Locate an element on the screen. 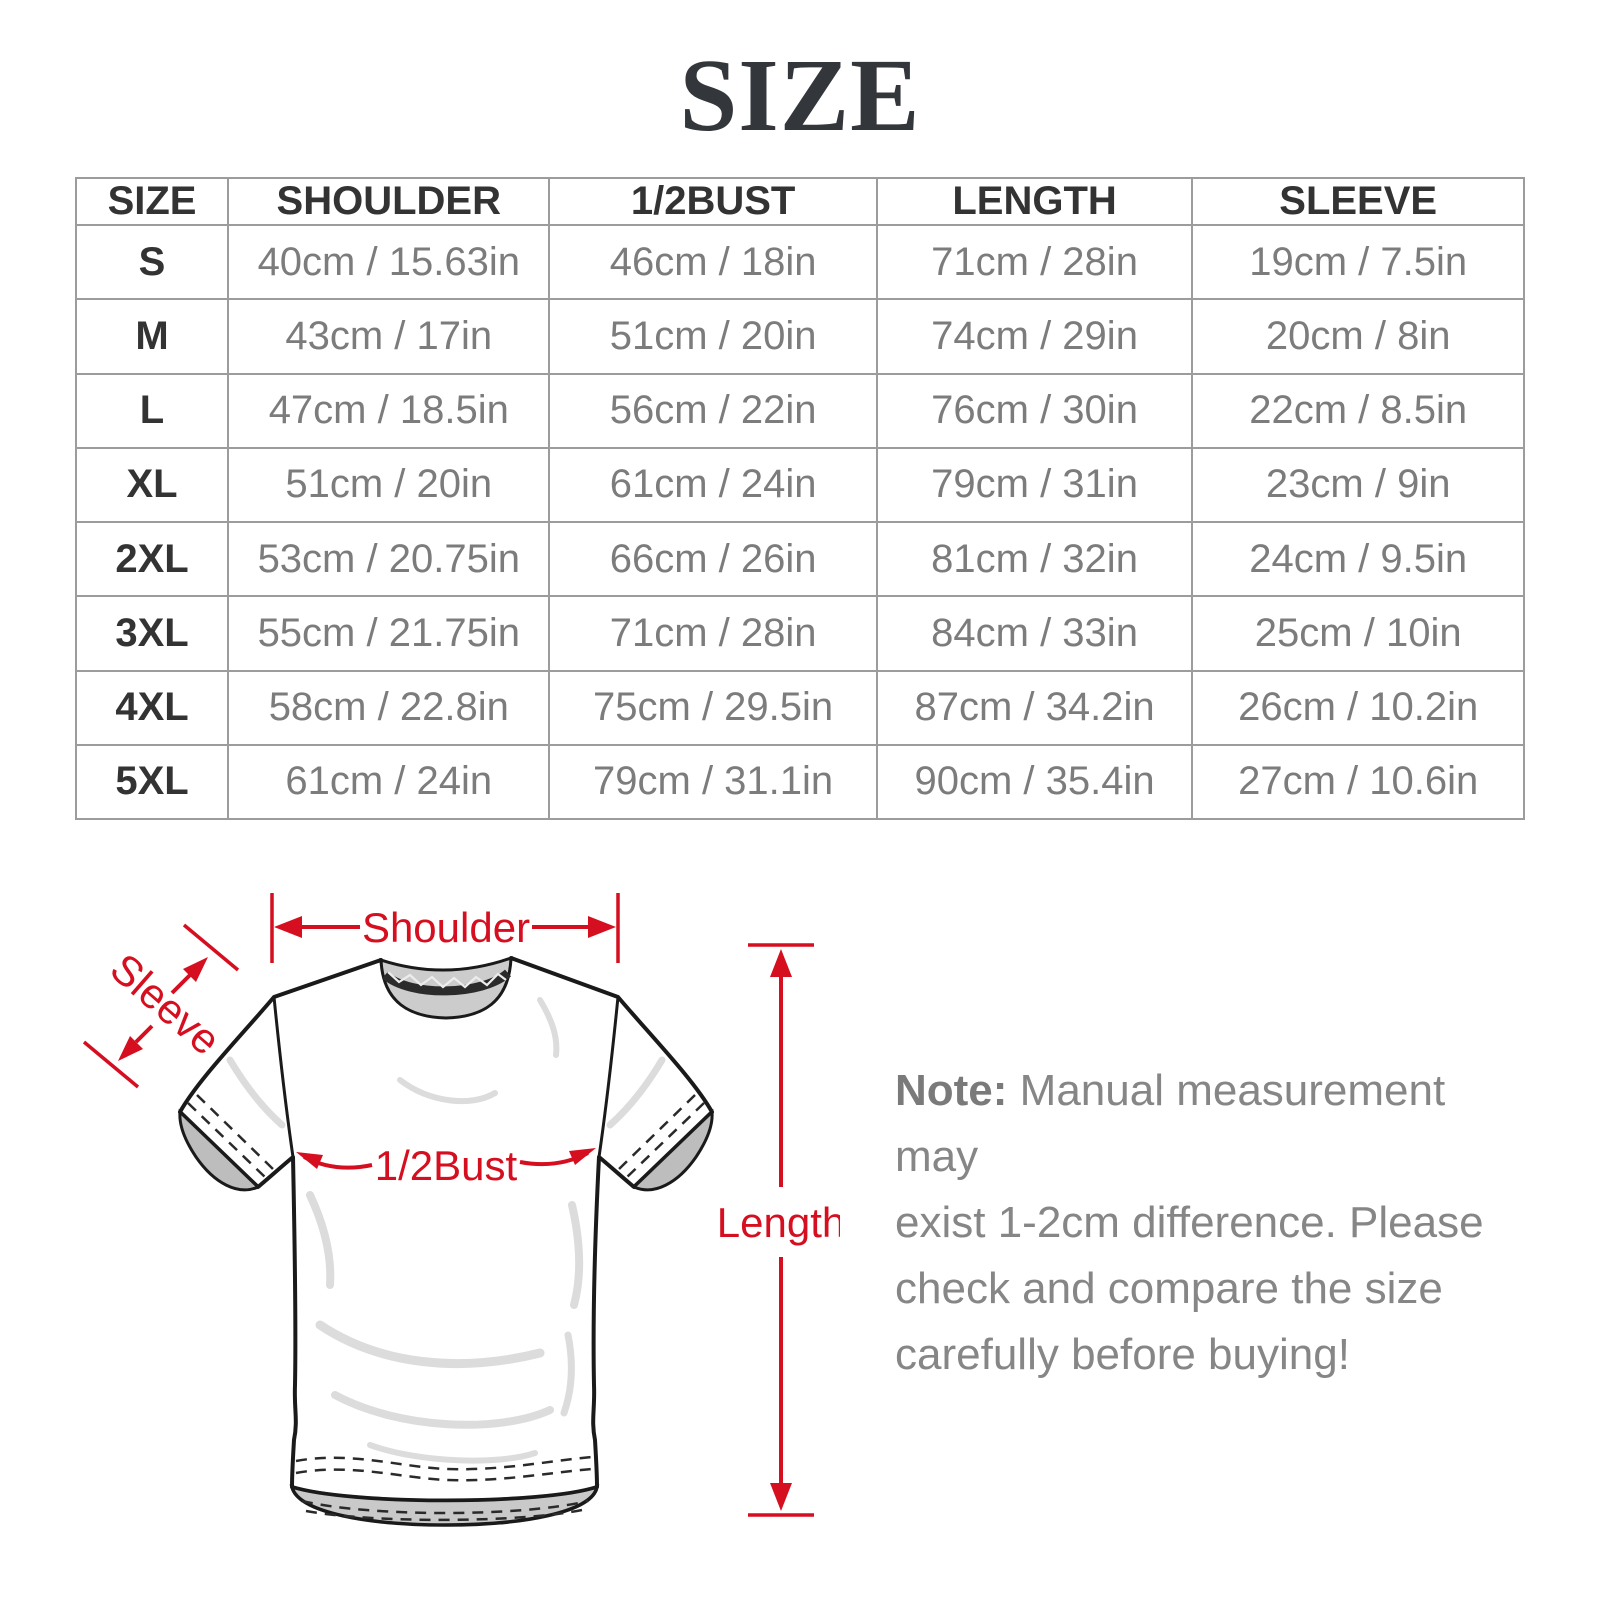 The width and height of the screenshot is (1600, 1600). length-annotation: Length is located at coordinates (778, 1230).